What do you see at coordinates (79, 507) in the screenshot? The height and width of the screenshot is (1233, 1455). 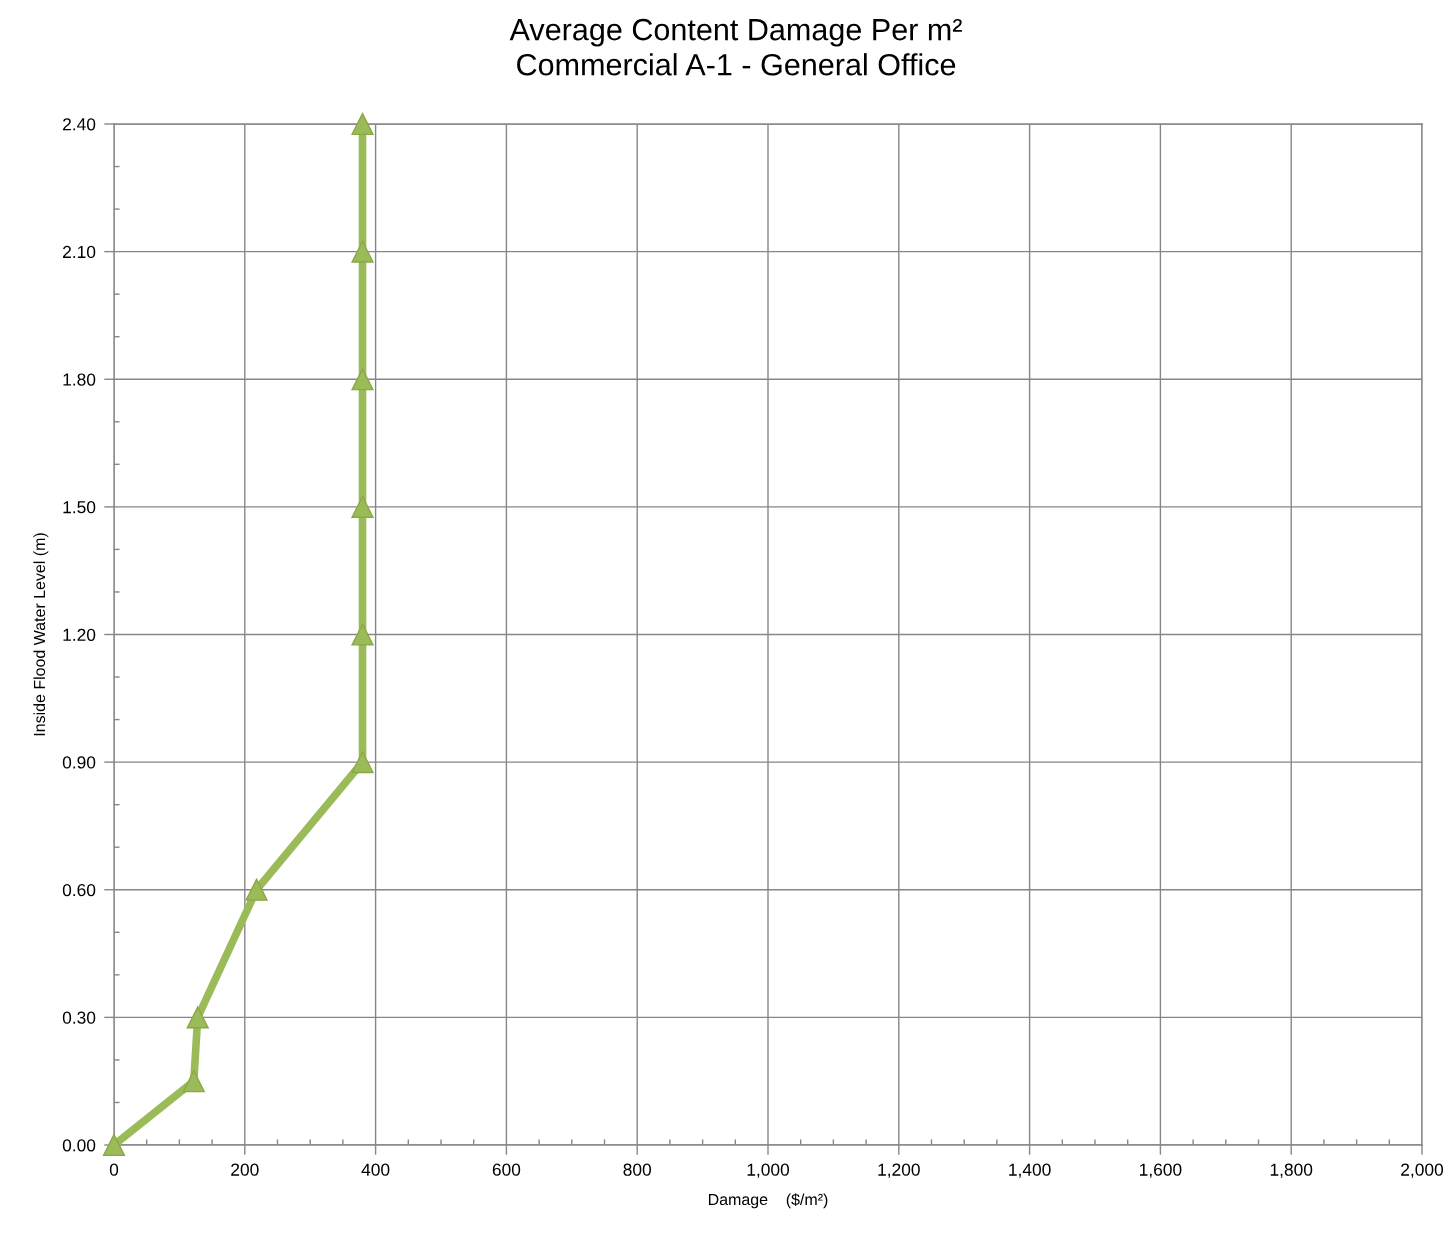 I see `y-tick-label: 1.50` at bounding box center [79, 507].